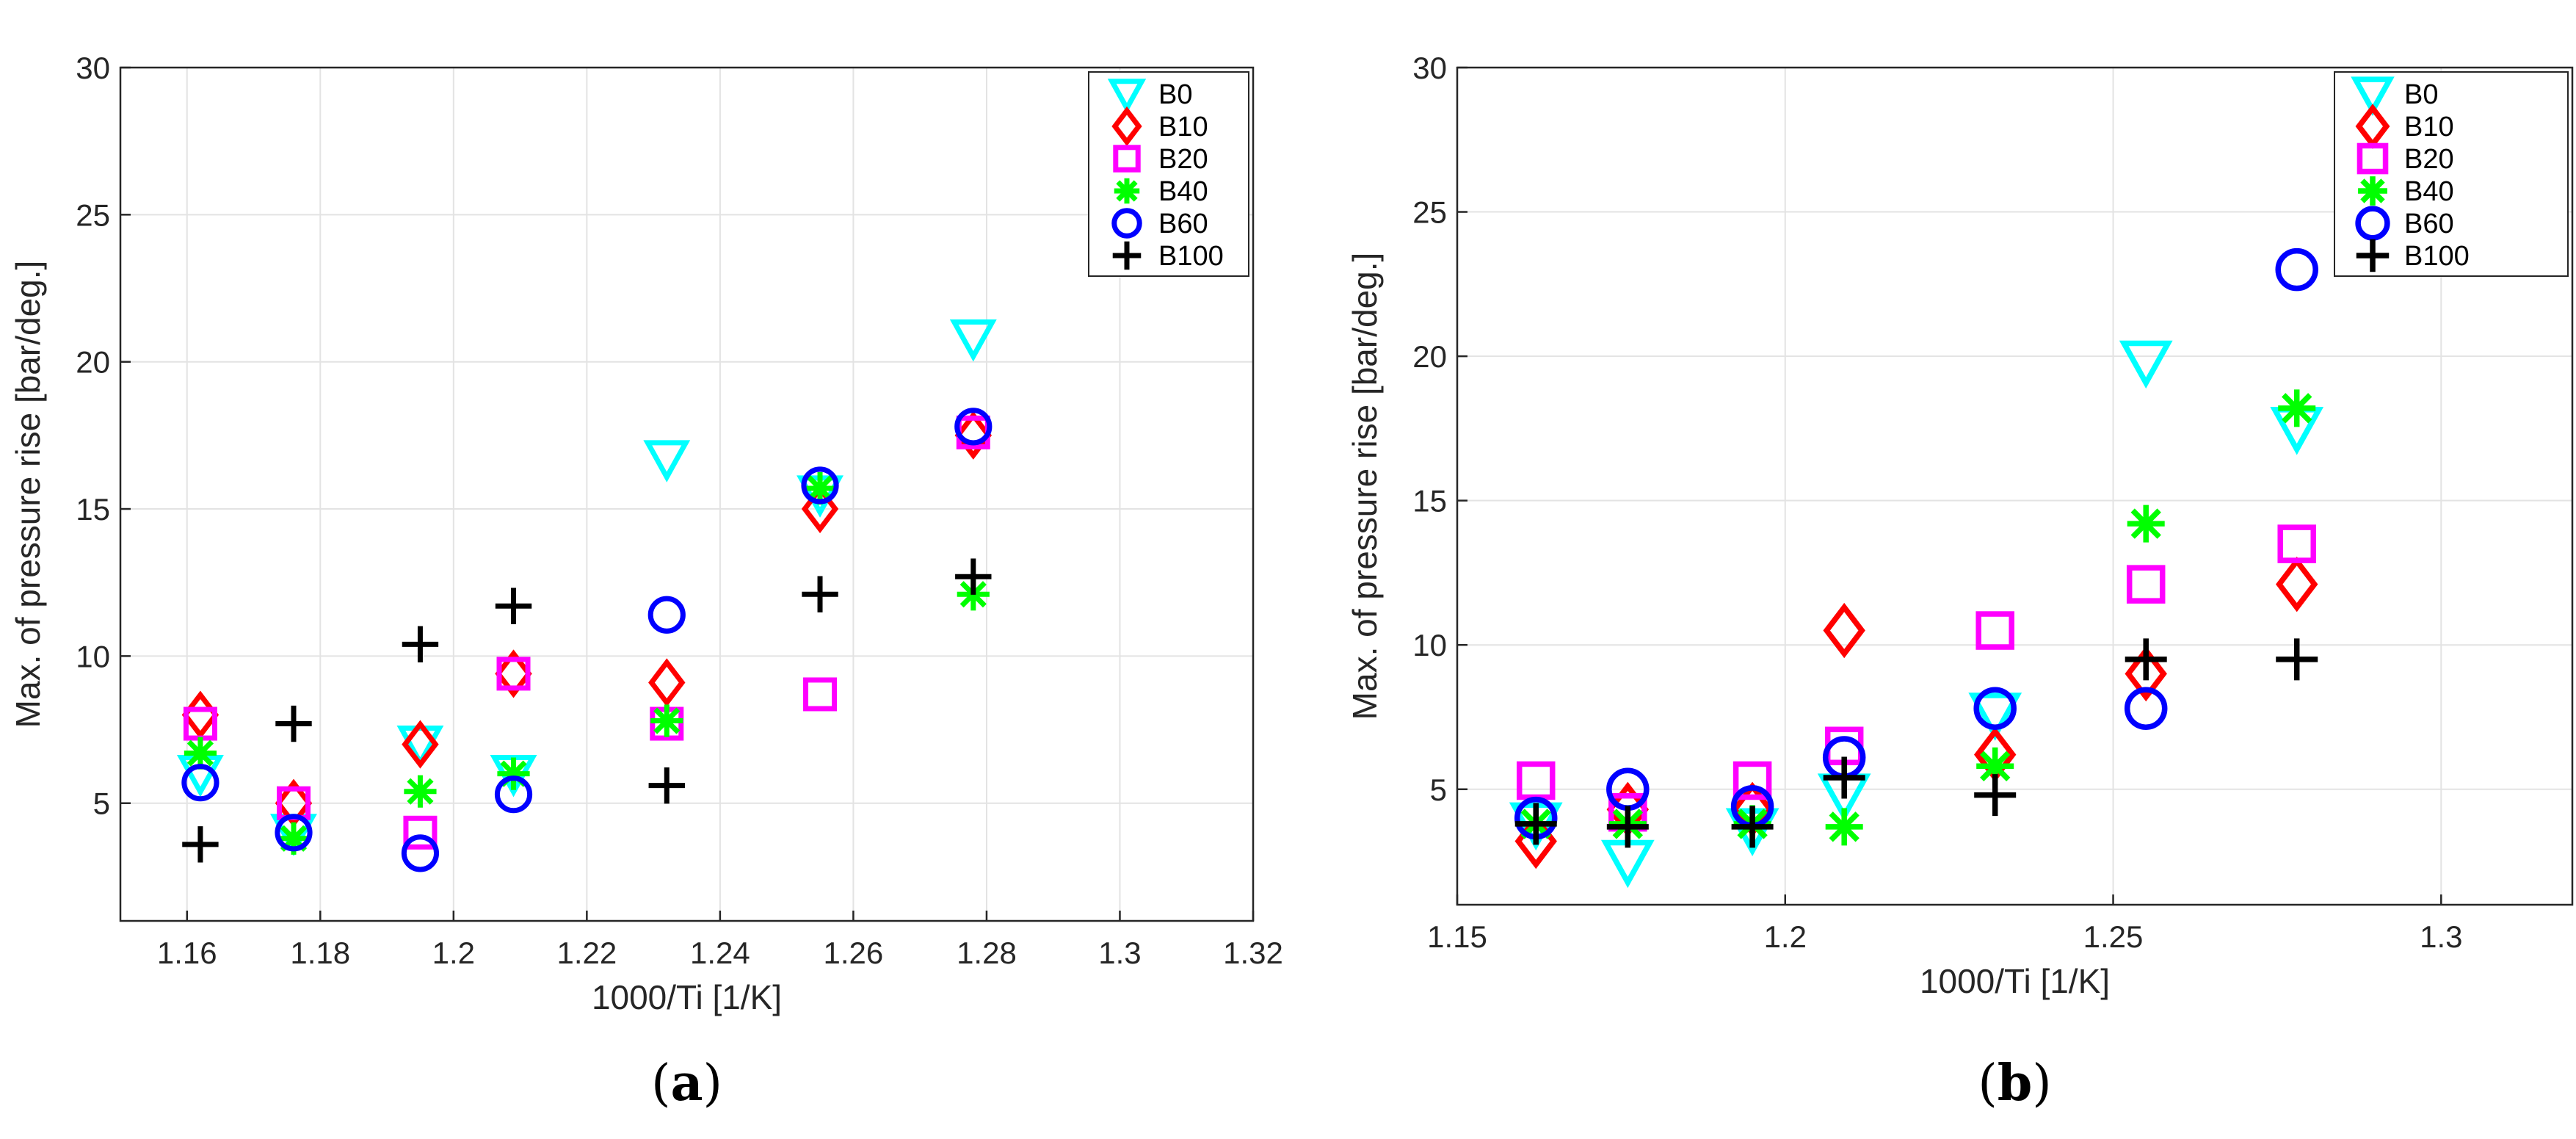  I want to click on x-axis-label-b: 1000/Ti [1/K], so click(2015, 981).